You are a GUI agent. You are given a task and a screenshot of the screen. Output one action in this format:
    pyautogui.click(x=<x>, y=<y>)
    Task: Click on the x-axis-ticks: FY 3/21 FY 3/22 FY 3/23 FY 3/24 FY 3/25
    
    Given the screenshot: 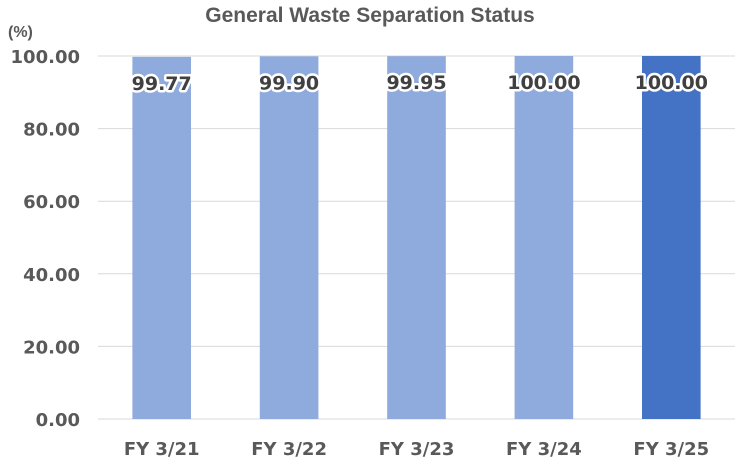 What is the action you would take?
    pyautogui.click(x=416, y=449)
    